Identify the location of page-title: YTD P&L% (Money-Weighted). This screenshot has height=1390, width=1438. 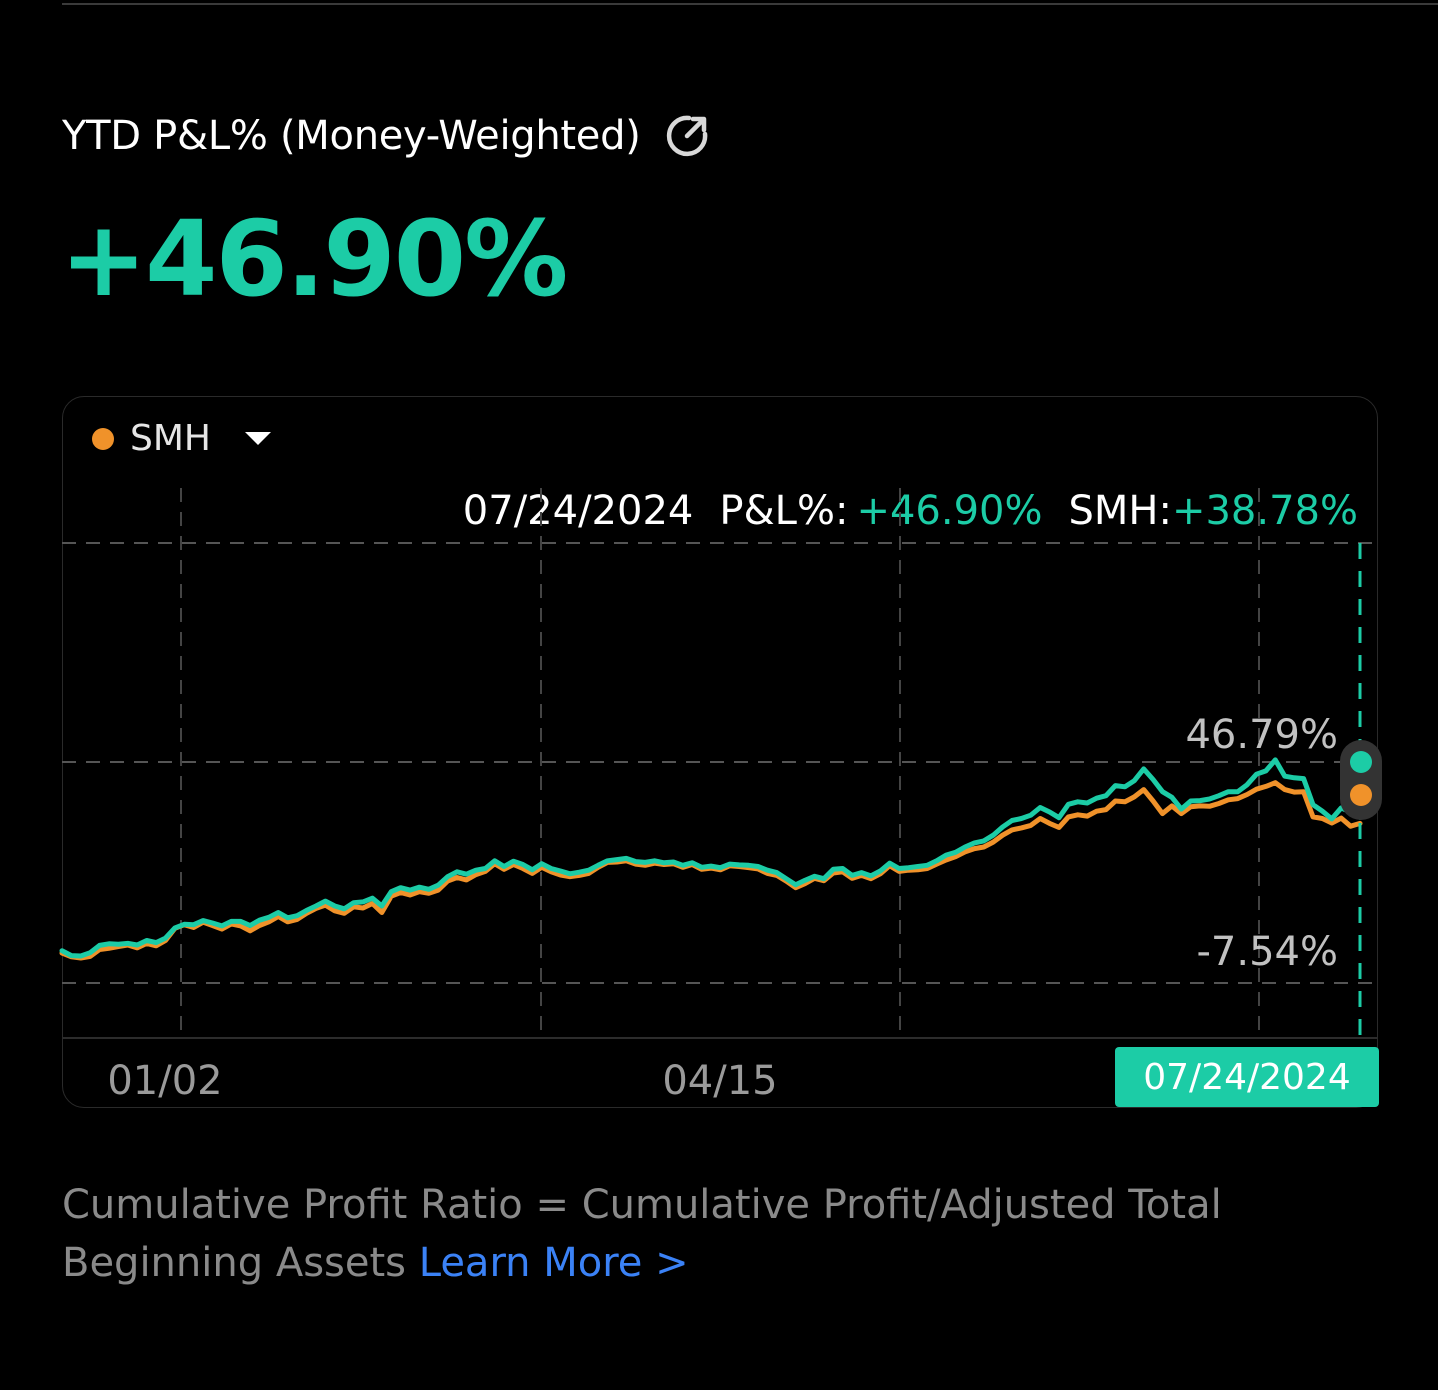
(351, 136).